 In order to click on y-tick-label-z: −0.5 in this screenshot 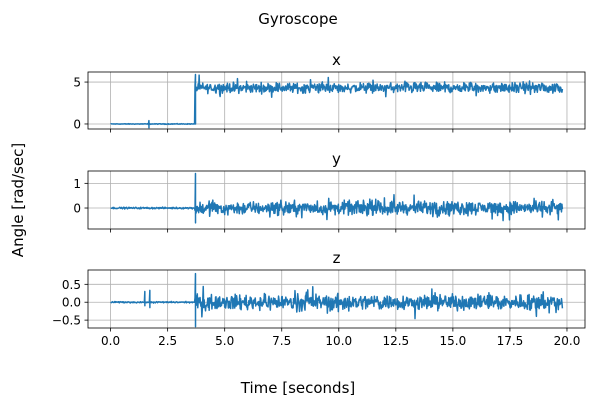, I will do `click(66, 321)`.